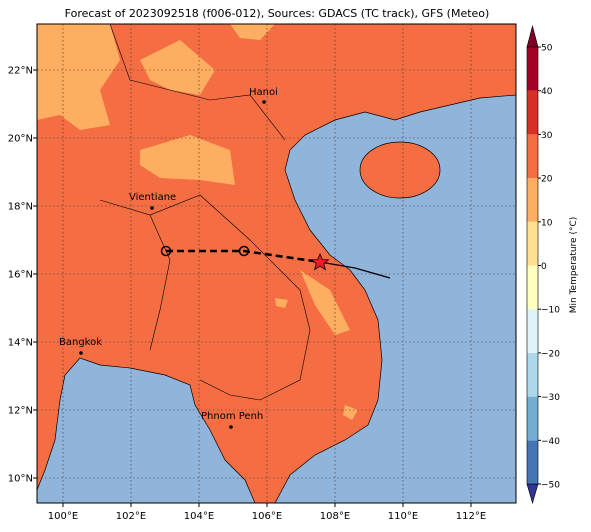  I want to click on colorbar-tick-label: 40, so click(547, 92).